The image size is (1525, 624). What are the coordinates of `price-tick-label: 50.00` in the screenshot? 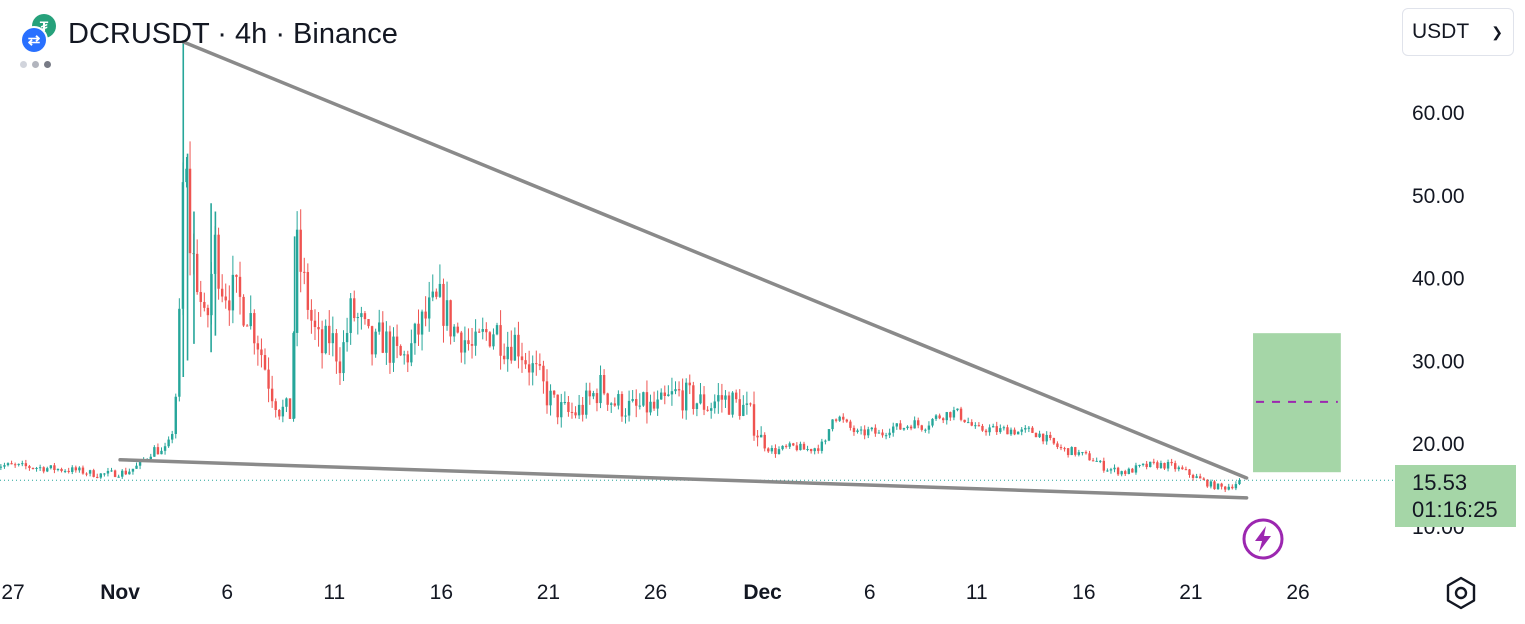 It's located at (1438, 196).